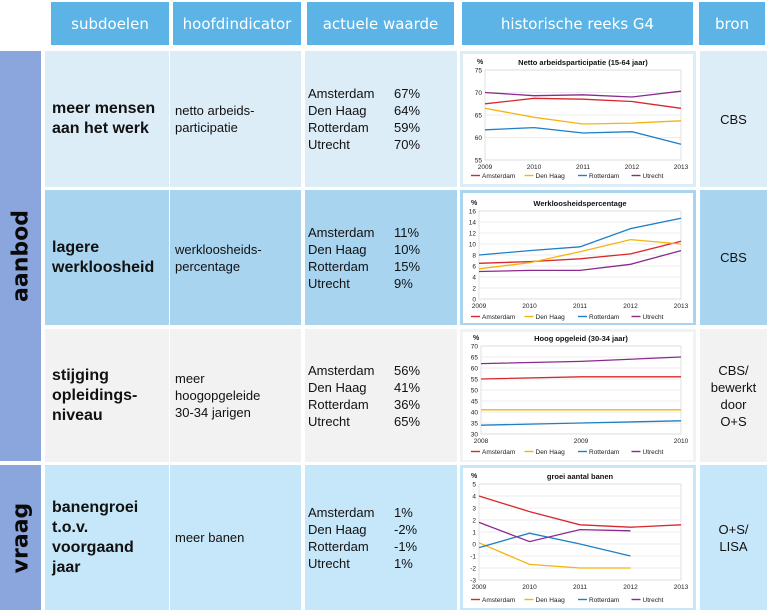 Image resolution: width=767 pixels, height=610 pixels. What do you see at coordinates (733, 537) in the screenshot?
I see `row4-source: O+S/ LISA` at bounding box center [733, 537].